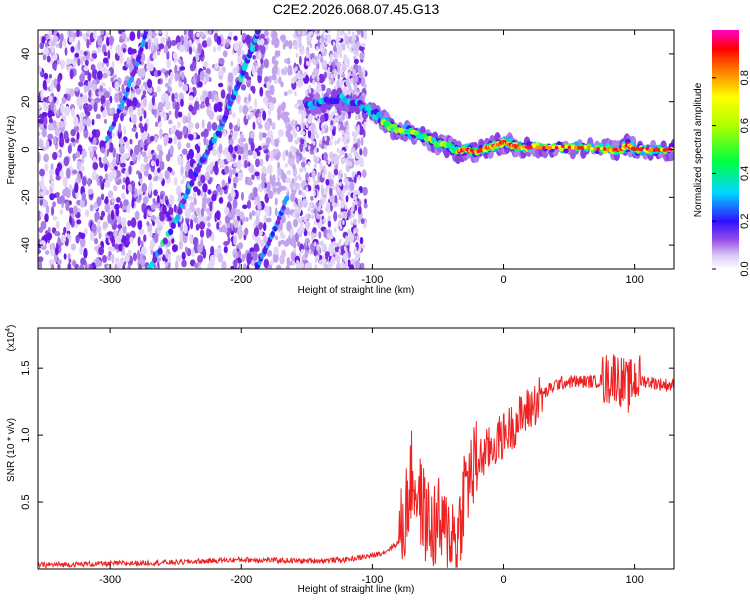 This screenshot has height=600, width=750. Describe the element at coordinates (26, 149) in the screenshot. I see `spectrogram-y-tick-label: 0` at that location.